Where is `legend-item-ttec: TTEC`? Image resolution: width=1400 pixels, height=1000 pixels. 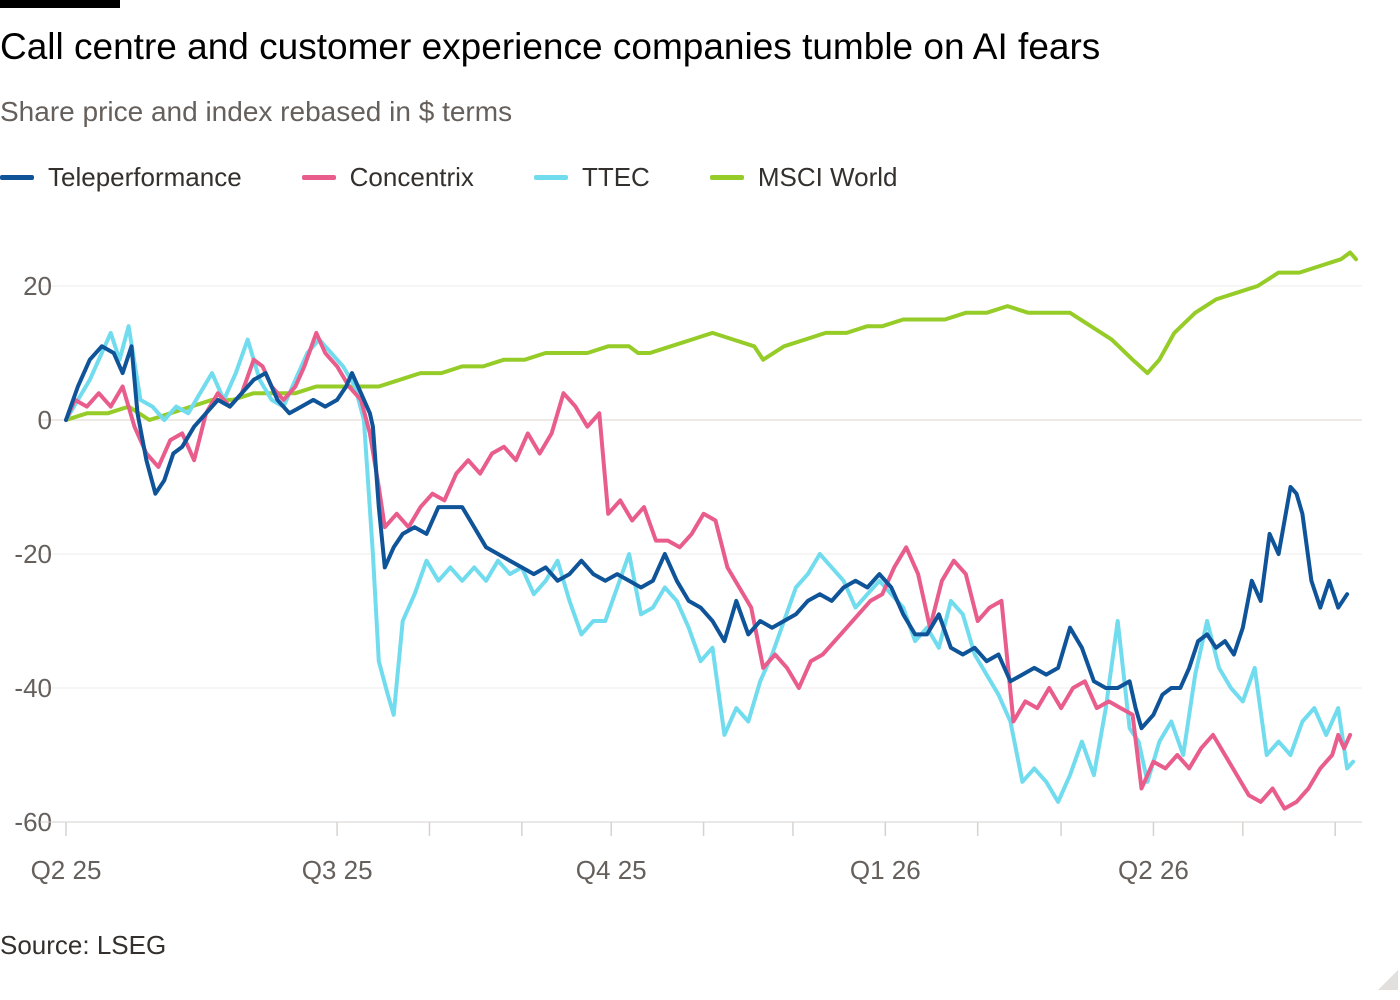 legend-item-ttec: TTEC is located at coordinates (591, 177).